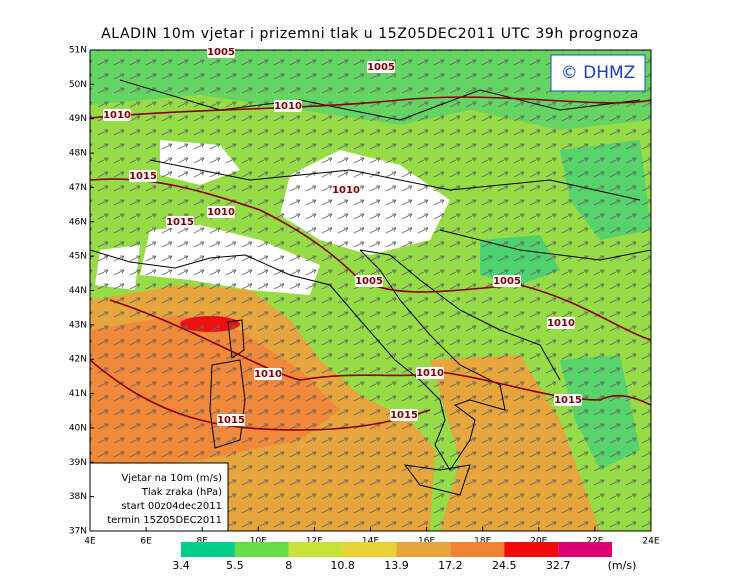 The height and width of the screenshot is (582, 740). I want to click on colorbar-label: 32.7, so click(558, 565).